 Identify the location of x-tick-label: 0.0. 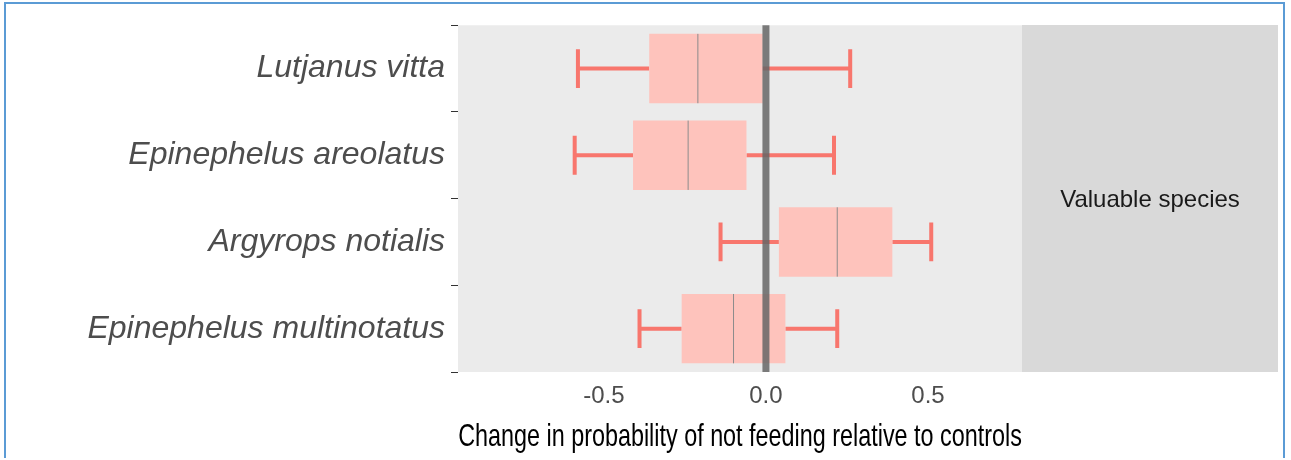
(766, 395).